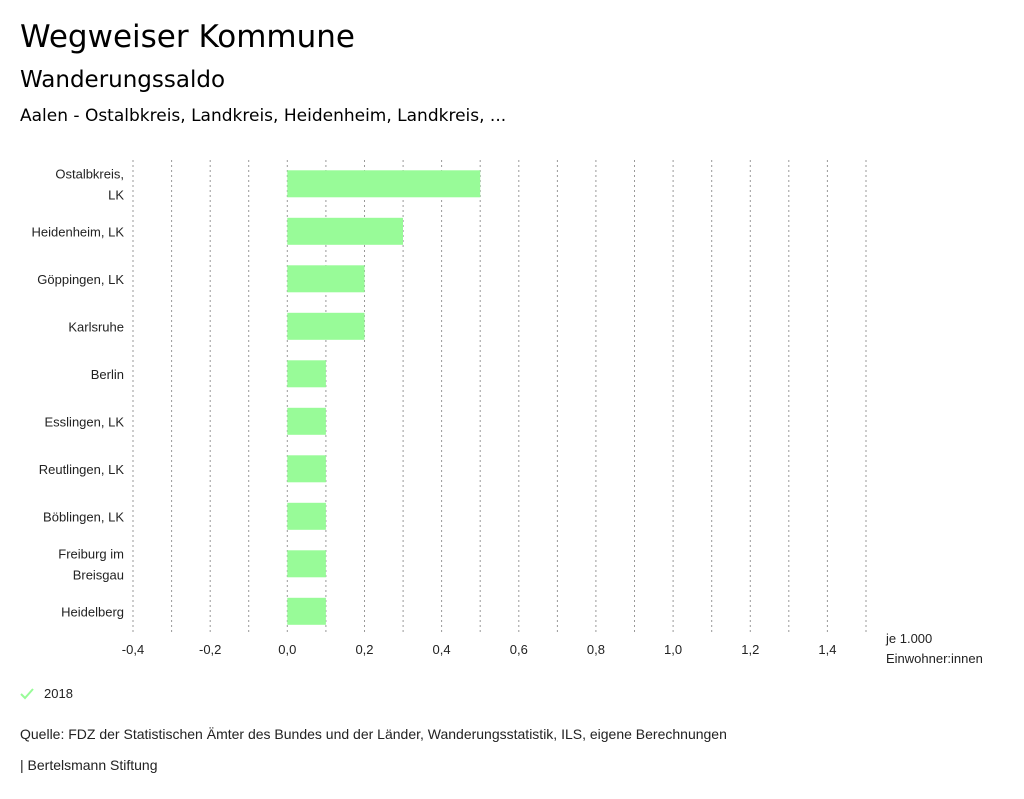 The height and width of the screenshot is (799, 1024). What do you see at coordinates (82, 469) in the screenshot?
I see `category-label: Reutlingen, LK` at bounding box center [82, 469].